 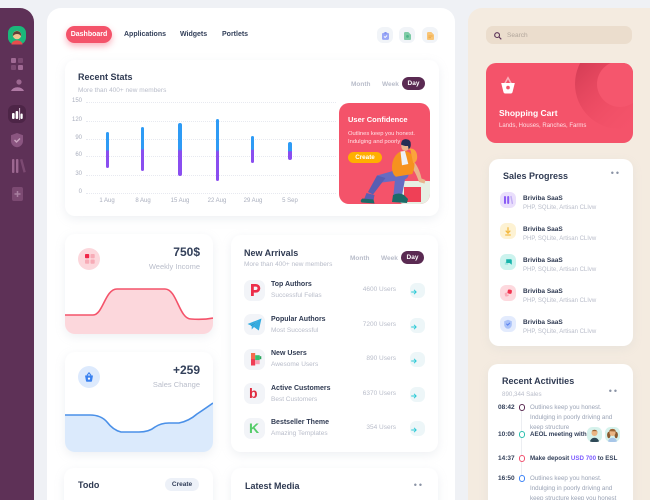 I want to click on svg-text: b, so click(x=253, y=393).